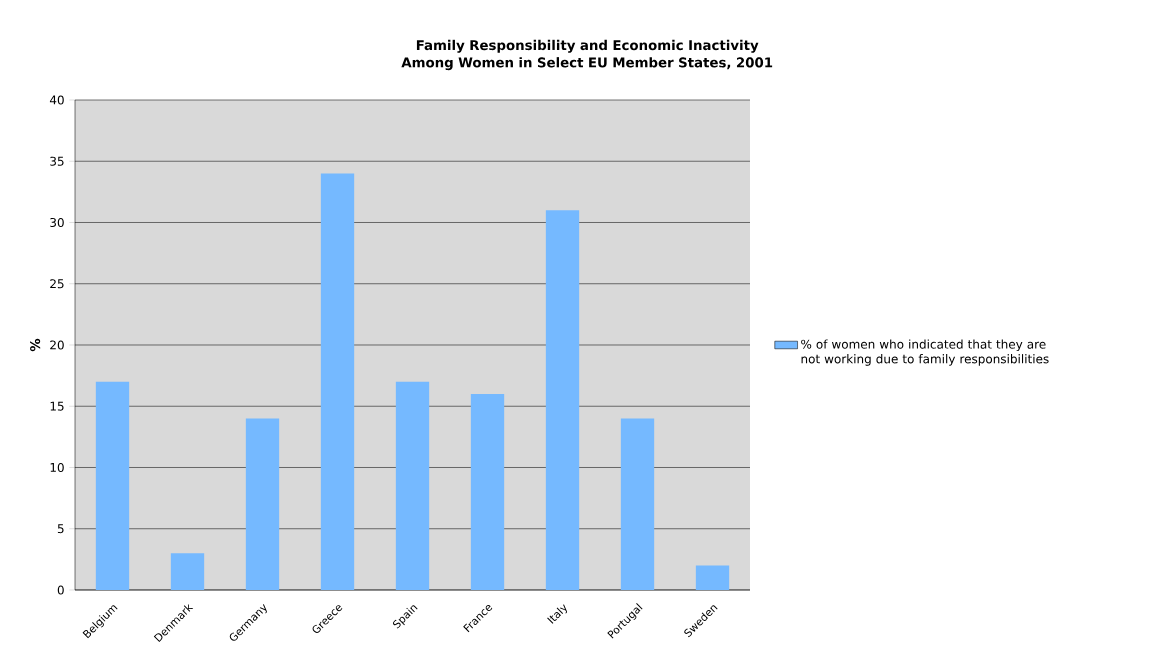 Image resolution: width=1169 pixels, height=660 pixels. I want to click on y-tick-label: 0, so click(60, 590).